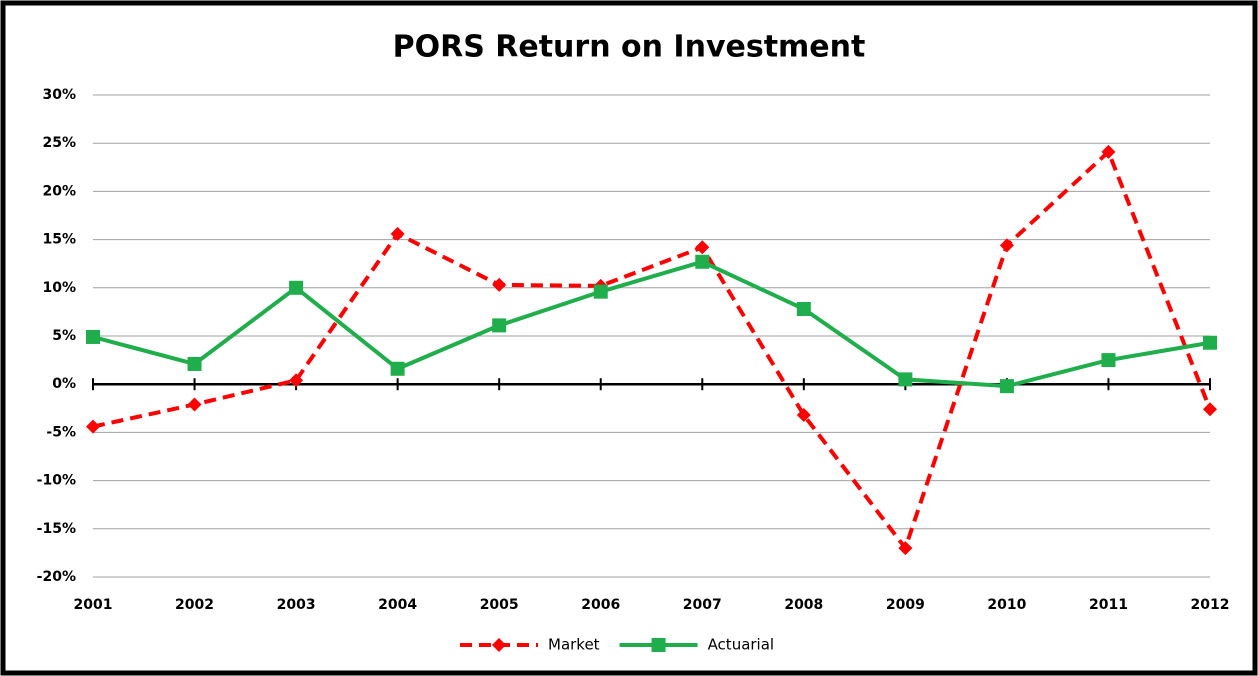 This screenshot has width=1258, height=676. I want to click on x-tick-label: 2003, so click(296, 605).